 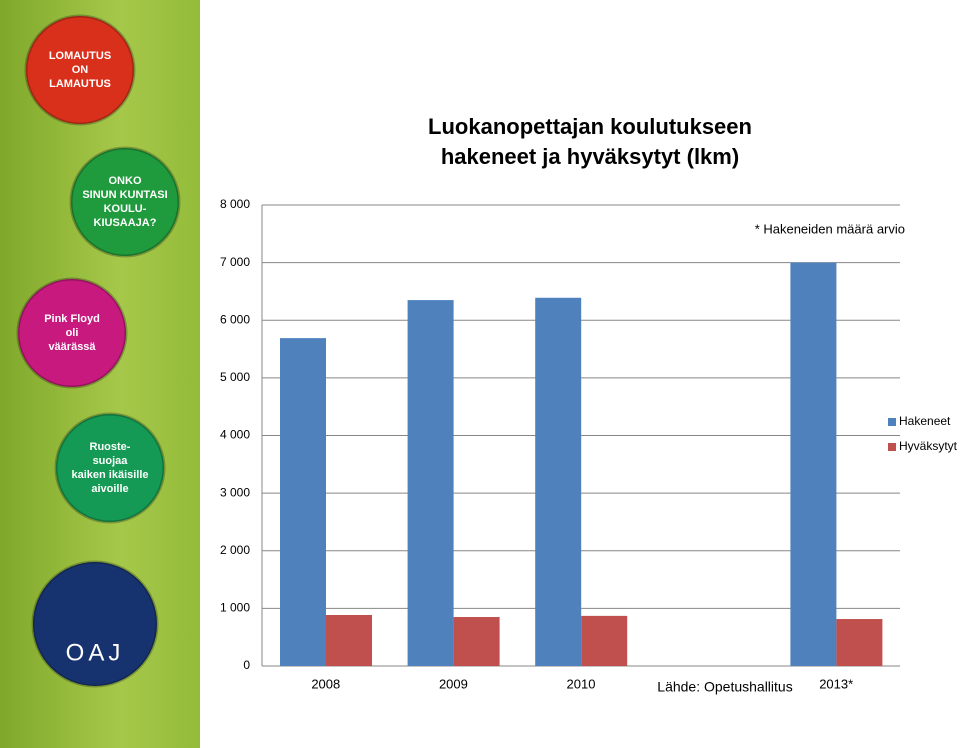 I want to click on y-tick-label: 6 000, so click(x=235, y=319).